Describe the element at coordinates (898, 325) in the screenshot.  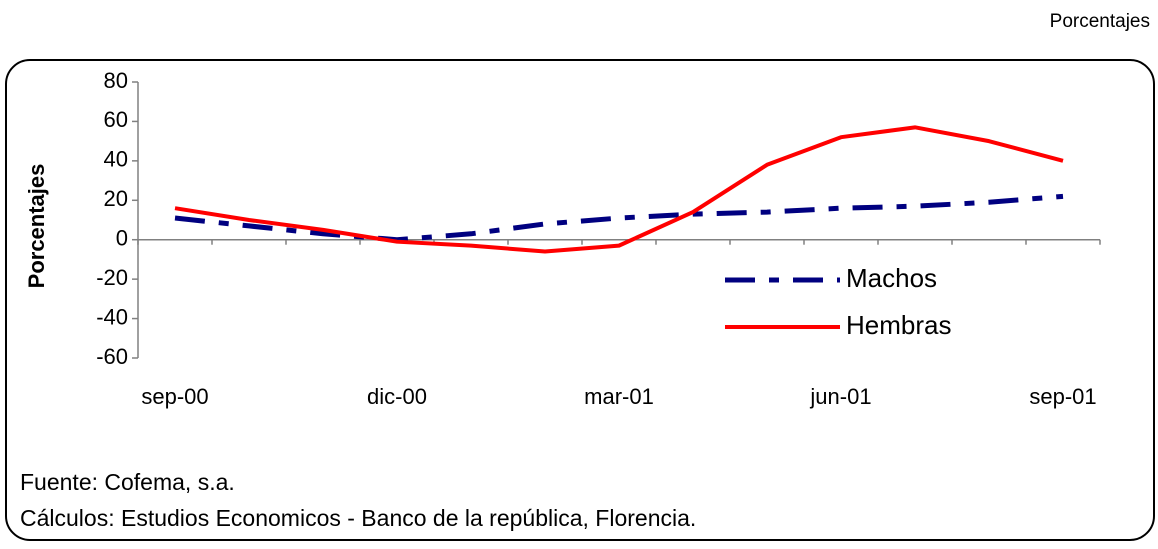
I see `legend-label: Hembras` at that location.